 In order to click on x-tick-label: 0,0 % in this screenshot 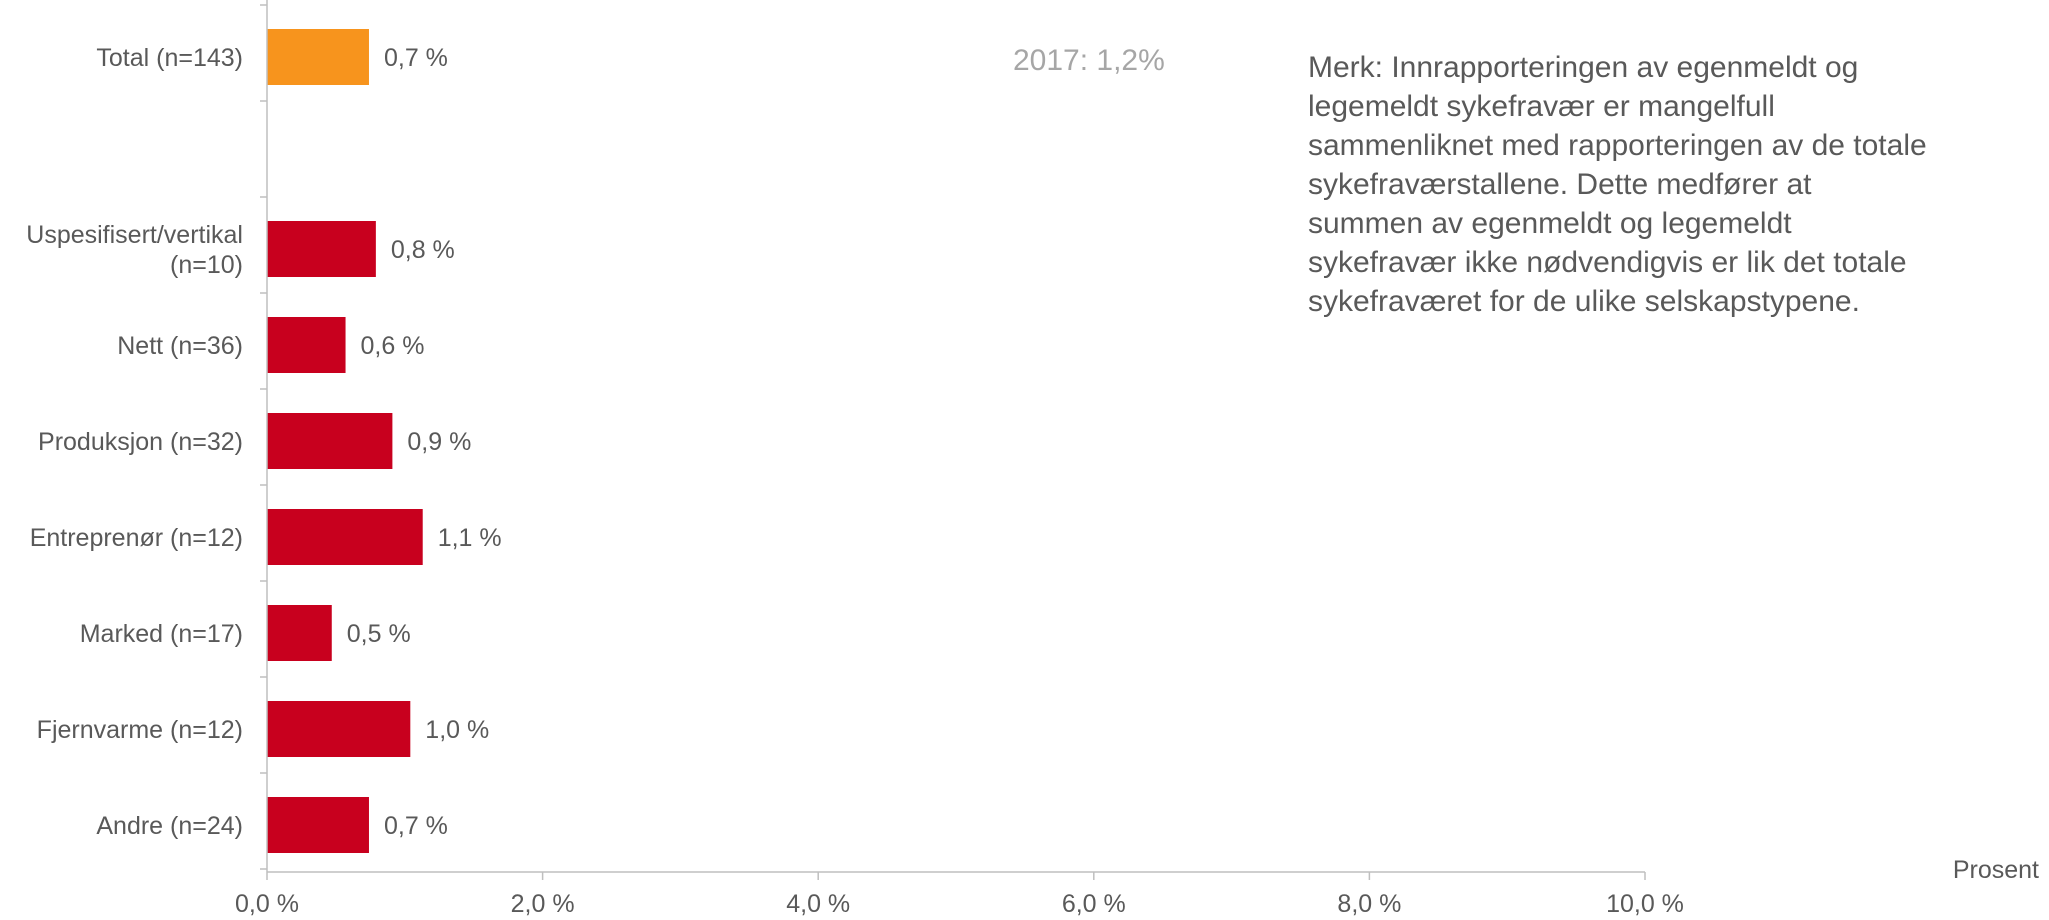, I will do `click(267, 904)`.